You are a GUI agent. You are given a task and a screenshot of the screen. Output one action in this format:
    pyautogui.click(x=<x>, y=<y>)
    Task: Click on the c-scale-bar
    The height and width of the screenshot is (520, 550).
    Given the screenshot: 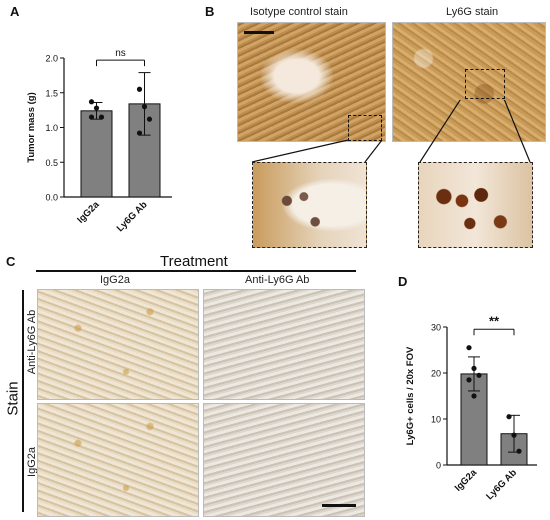 What is the action you would take?
    pyautogui.click(x=339, y=505)
    